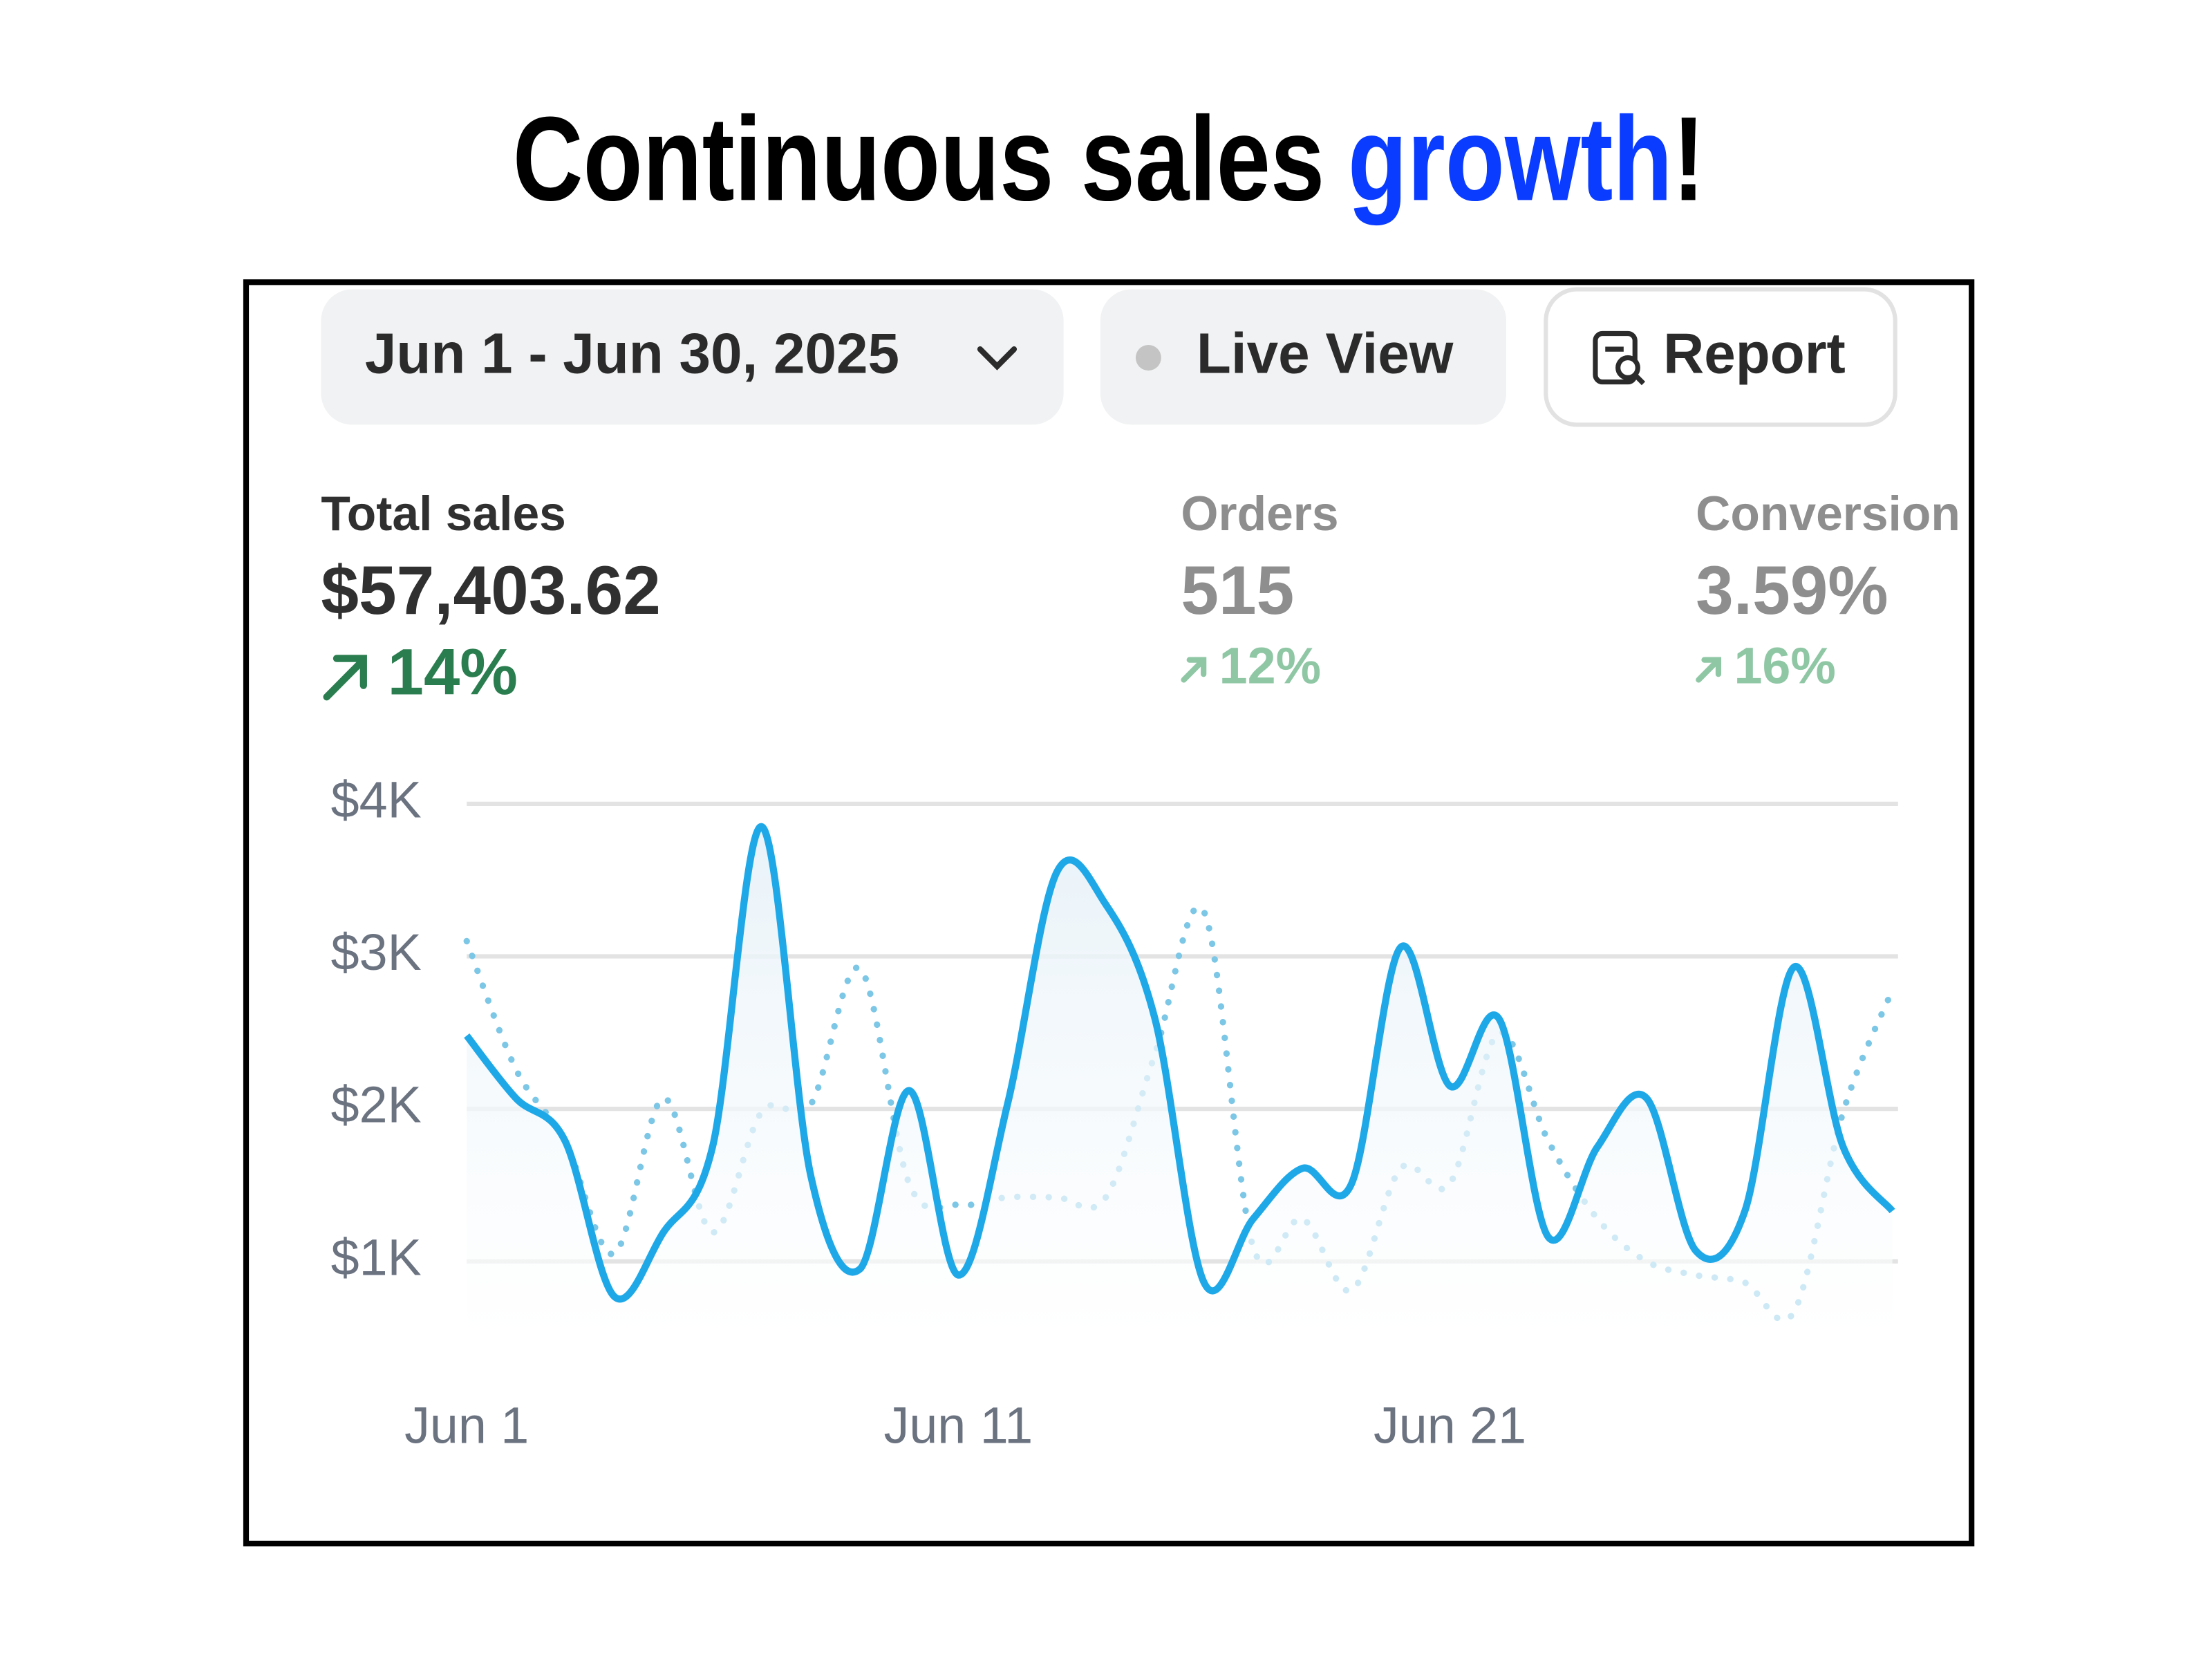  What do you see at coordinates (377, 953) in the screenshot?
I see `y-tick-label: $3K` at bounding box center [377, 953].